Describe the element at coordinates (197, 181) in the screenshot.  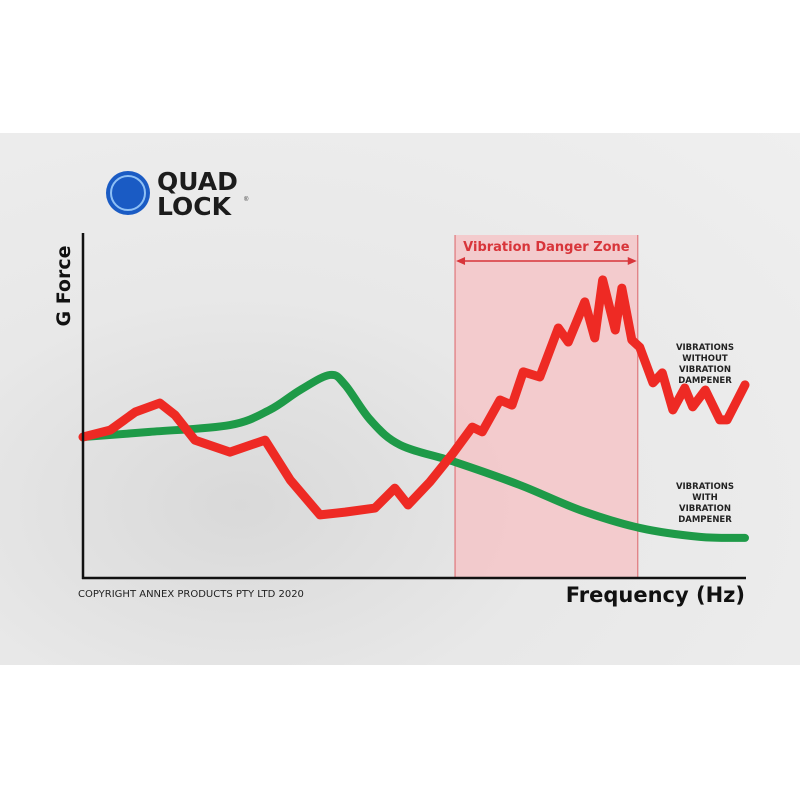
I see `logo-text-quad: QUAD` at that location.